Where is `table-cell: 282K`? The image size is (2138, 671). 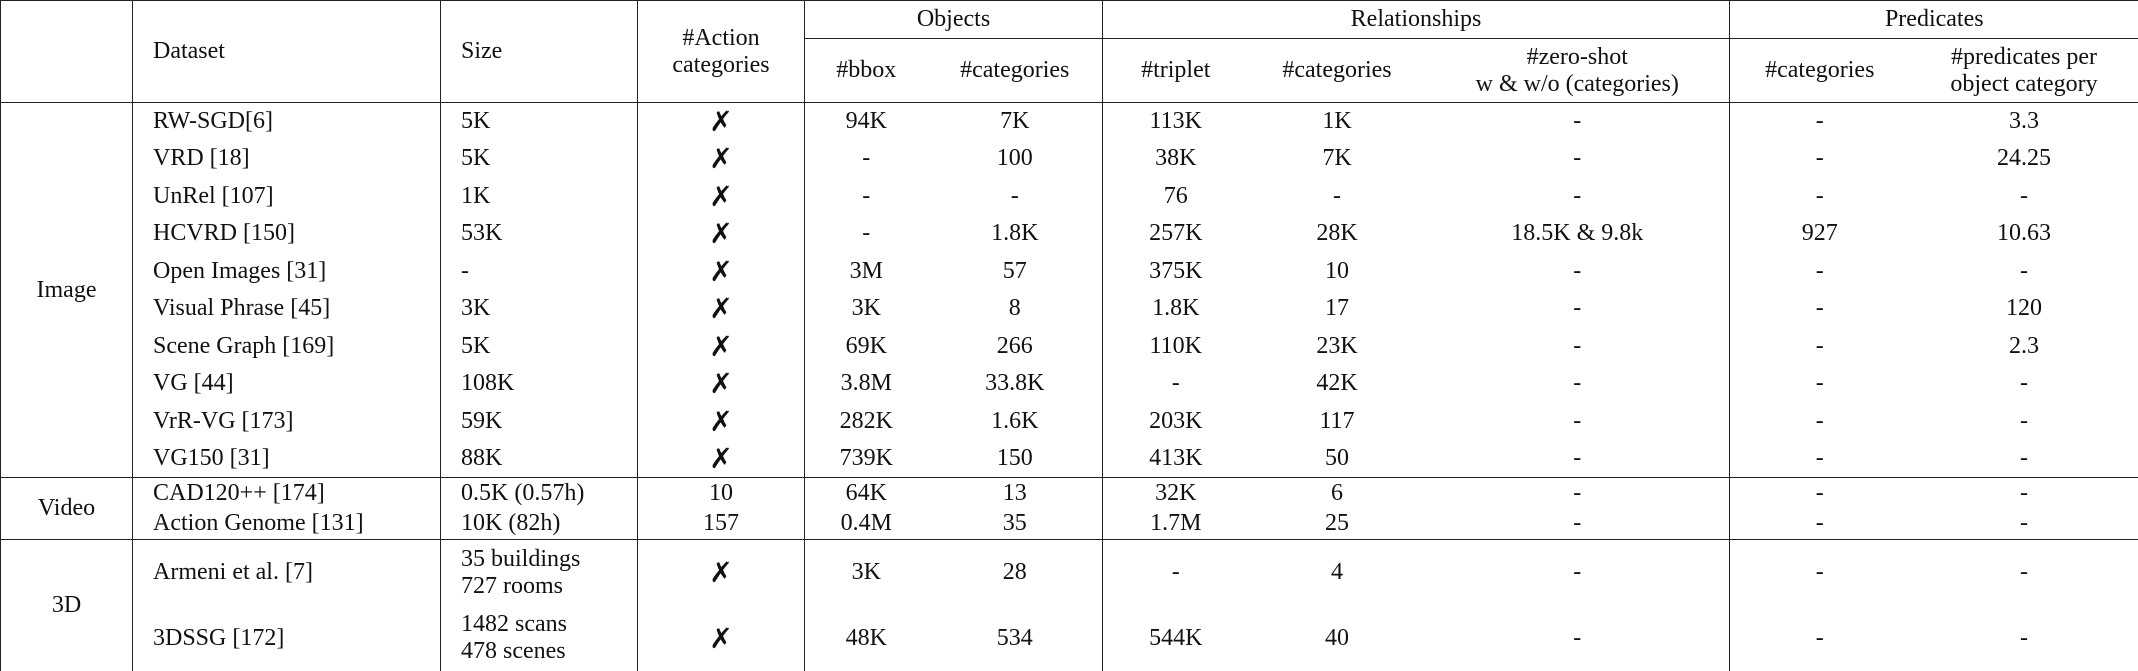
table-cell: 282K is located at coordinates (866, 420).